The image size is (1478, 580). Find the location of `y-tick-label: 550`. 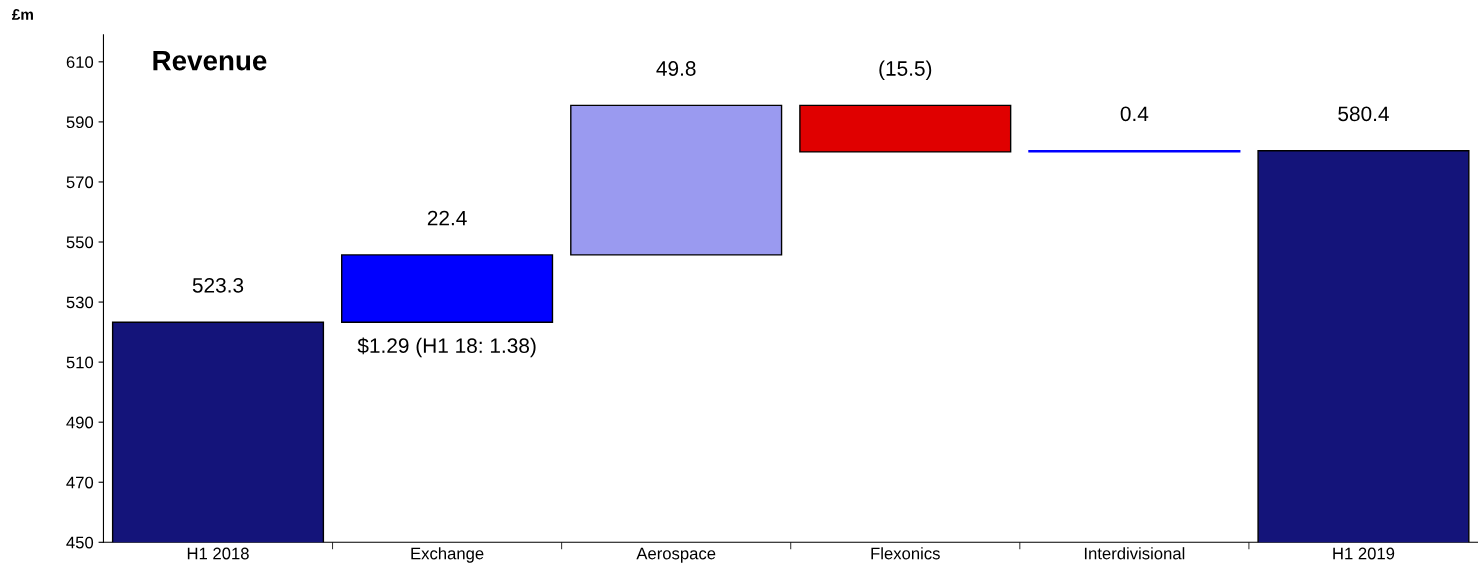

y-tick-label: 550 is located at coordinates (80, 242).